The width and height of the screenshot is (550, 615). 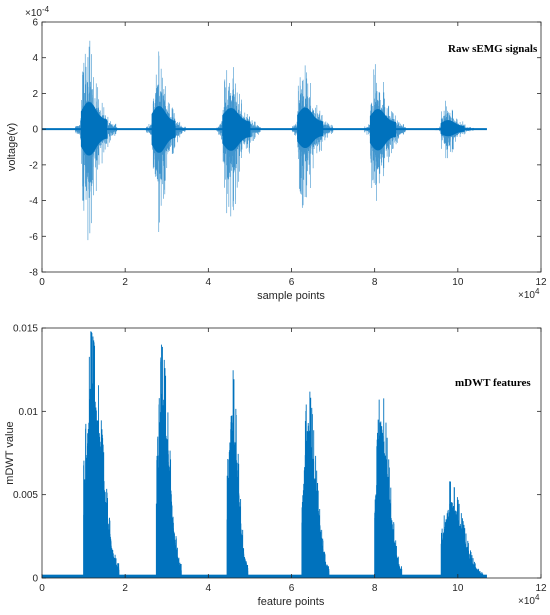 I want to click on mdwt-x-exponent: ×10⁴, so click(x=529, y=600).